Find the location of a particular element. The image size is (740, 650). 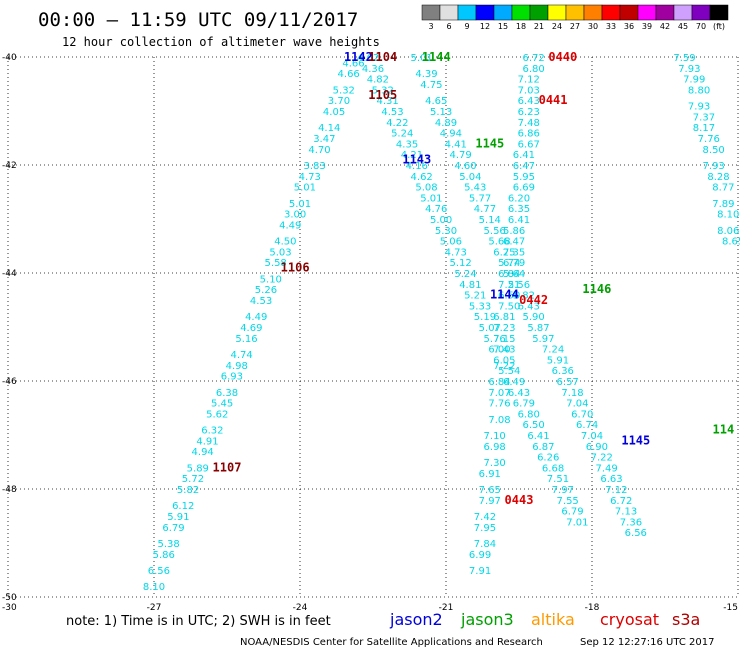

swh-value: 6.32 is located at coordinates (212, 431).